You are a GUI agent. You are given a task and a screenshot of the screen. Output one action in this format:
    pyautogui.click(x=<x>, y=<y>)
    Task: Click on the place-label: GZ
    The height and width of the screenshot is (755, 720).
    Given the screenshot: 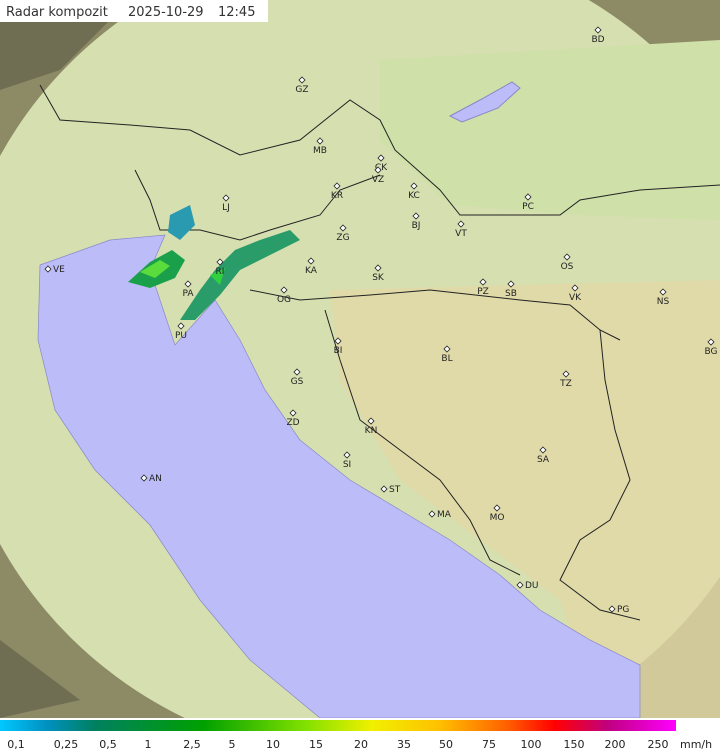 What is the action you would take?
    pyautogui.click(x=301, y=90)
    